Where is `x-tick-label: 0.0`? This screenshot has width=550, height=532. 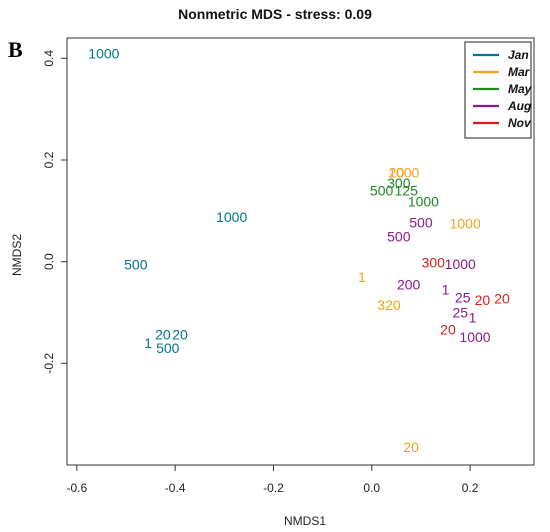
x-tick-label: 0.0 is located at coordinates (371, 488).